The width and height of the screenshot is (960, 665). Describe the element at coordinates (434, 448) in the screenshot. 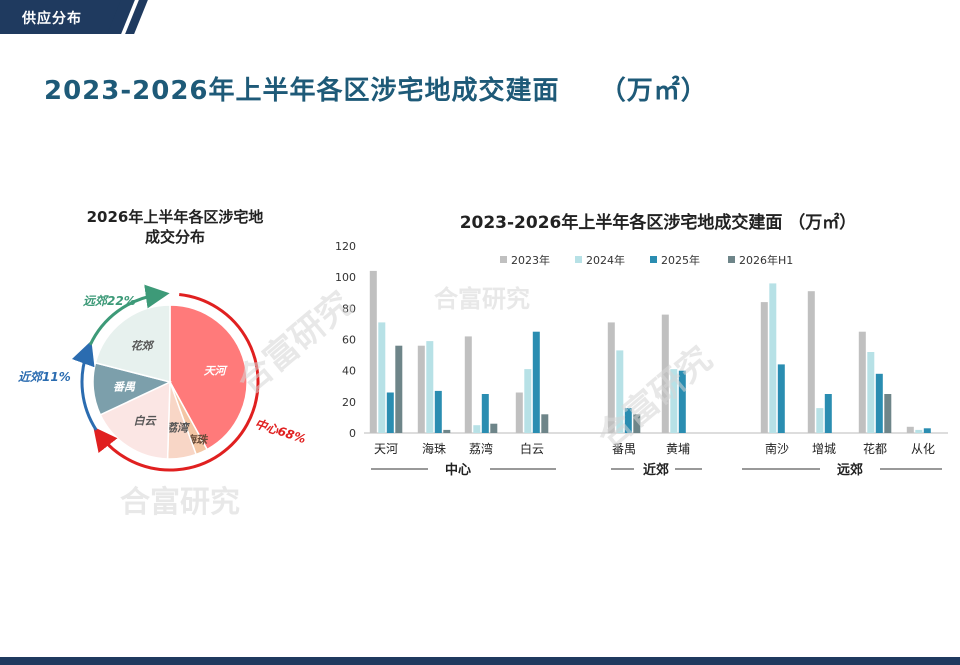

I see `x-tick-label: 海珠` at that location.